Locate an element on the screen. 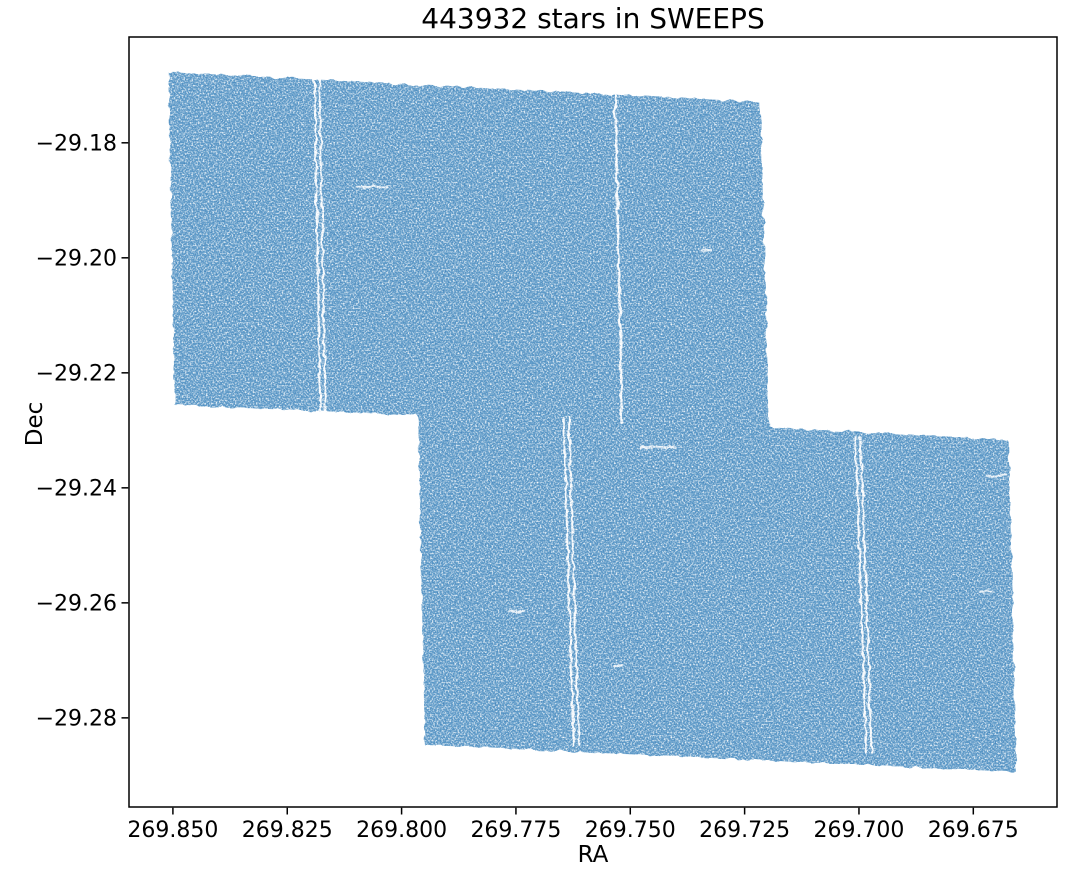 The width and height of the screenshot is (1067, 877). x-tick-label: 269.750 is located at coordinates (630, 830).